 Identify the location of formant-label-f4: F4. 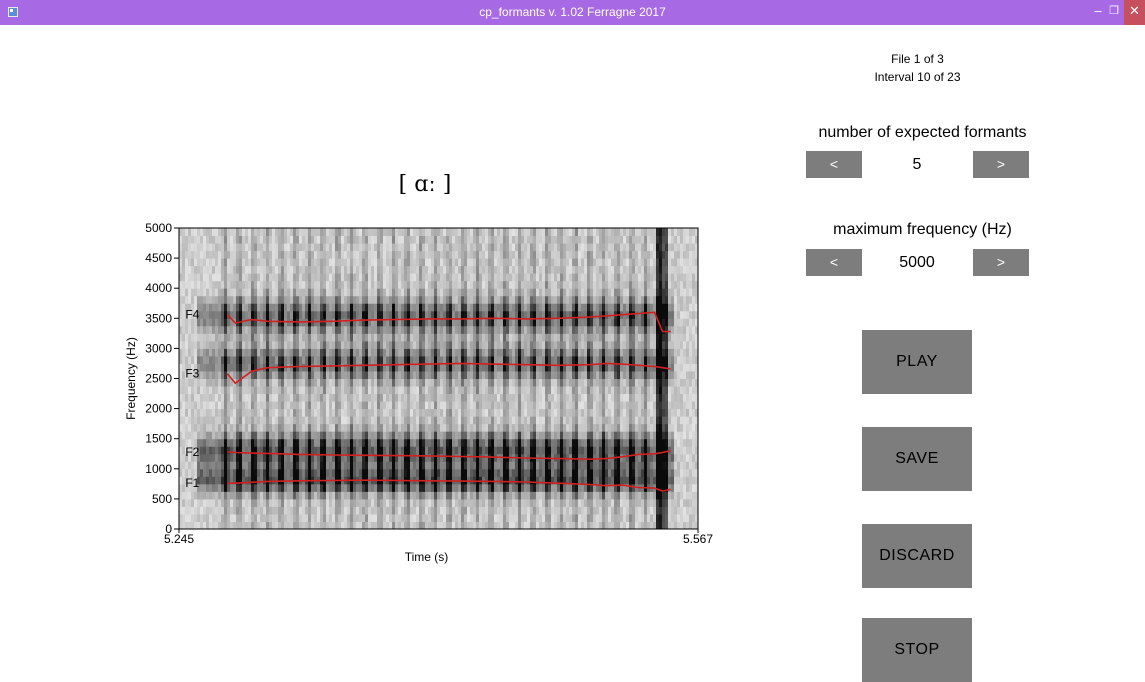
(192, 315).